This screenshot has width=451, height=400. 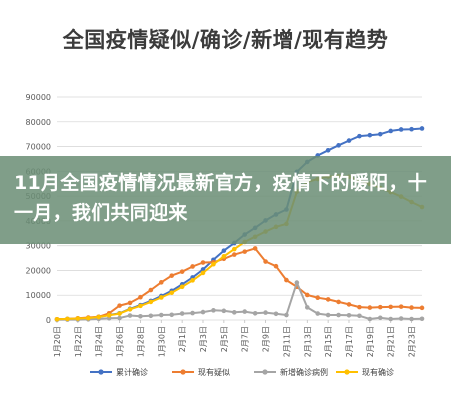 What do you see at coordinates (224, 339) in the screenshot?
I see `x-tick-label: 2月5日` at bounding box center [224, 339].